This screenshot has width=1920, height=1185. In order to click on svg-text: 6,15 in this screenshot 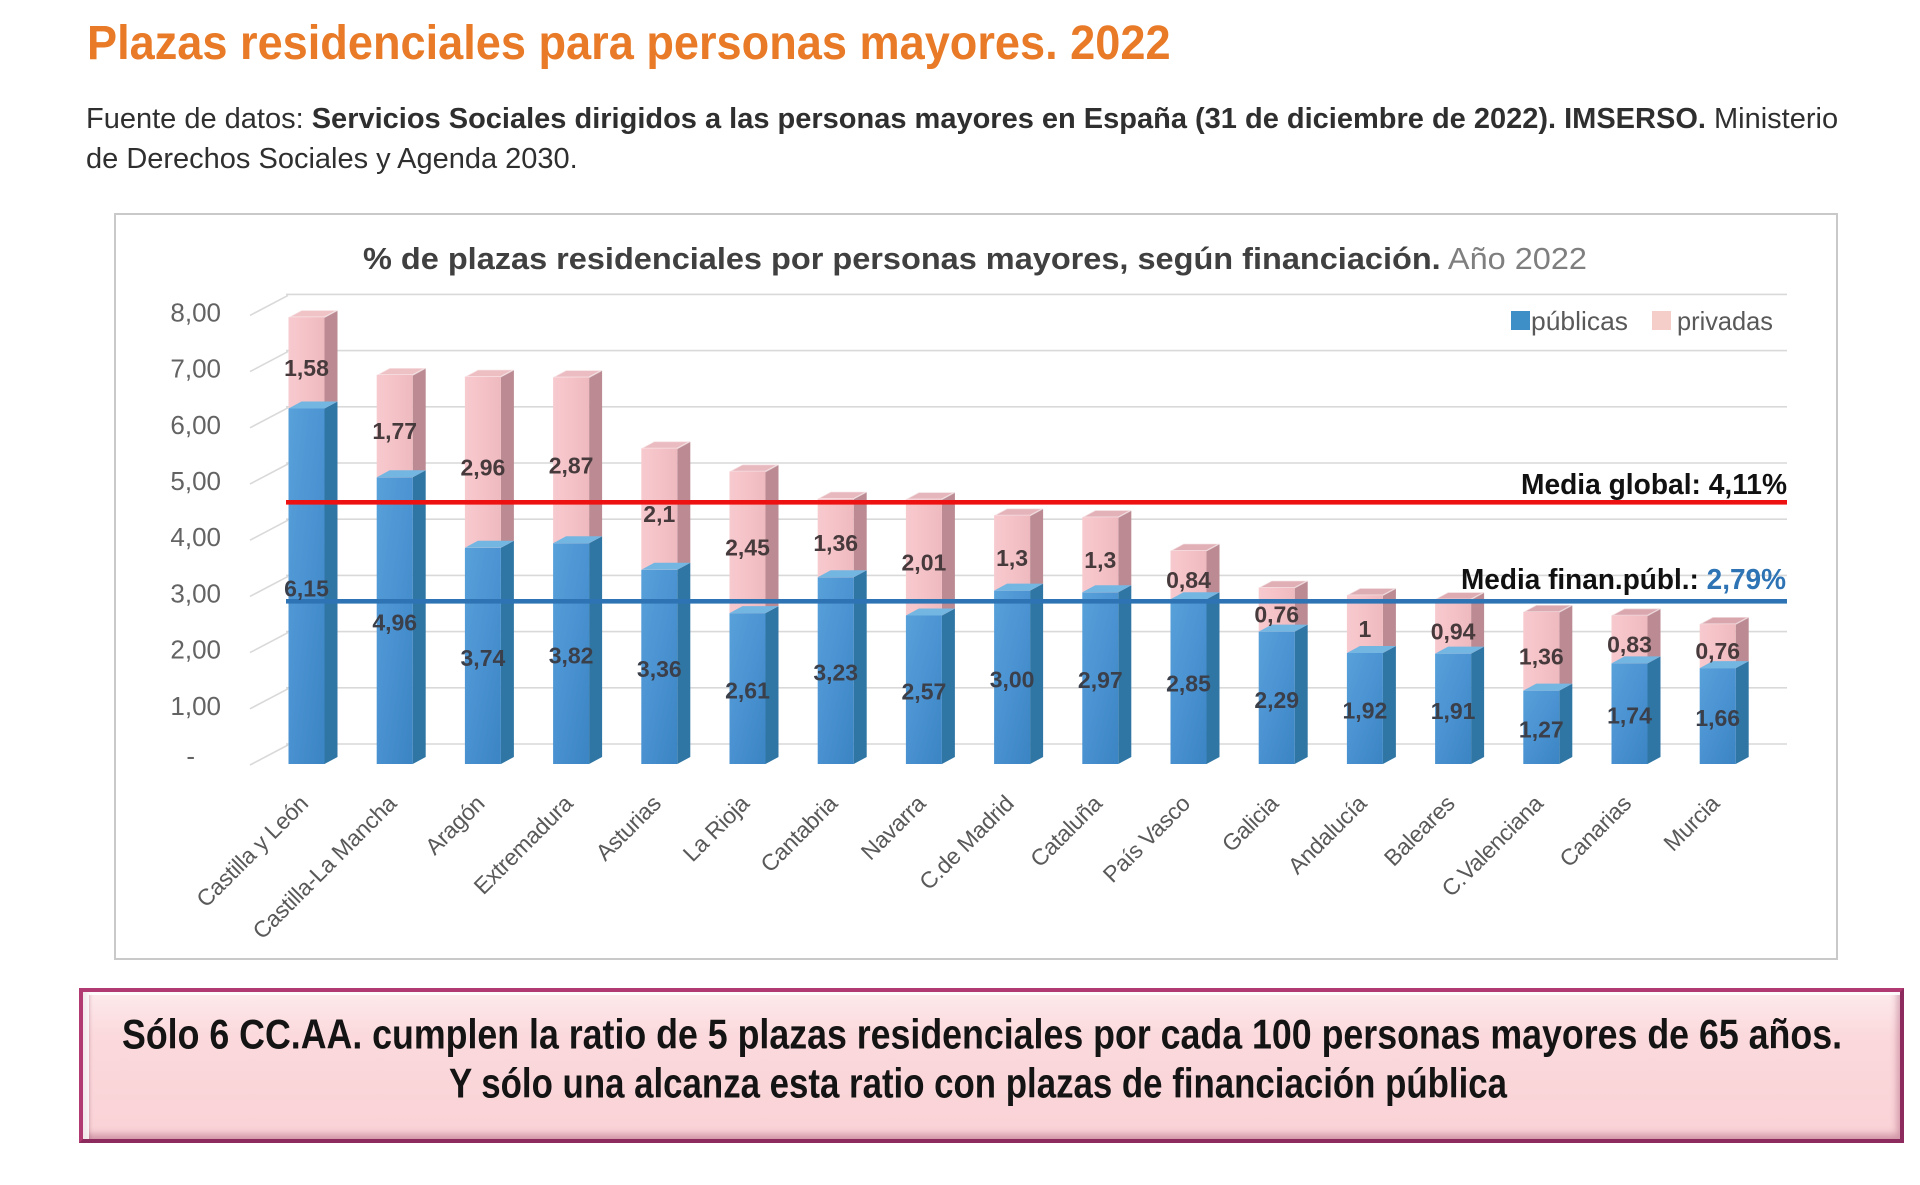, I will do `click(306, 588)`.